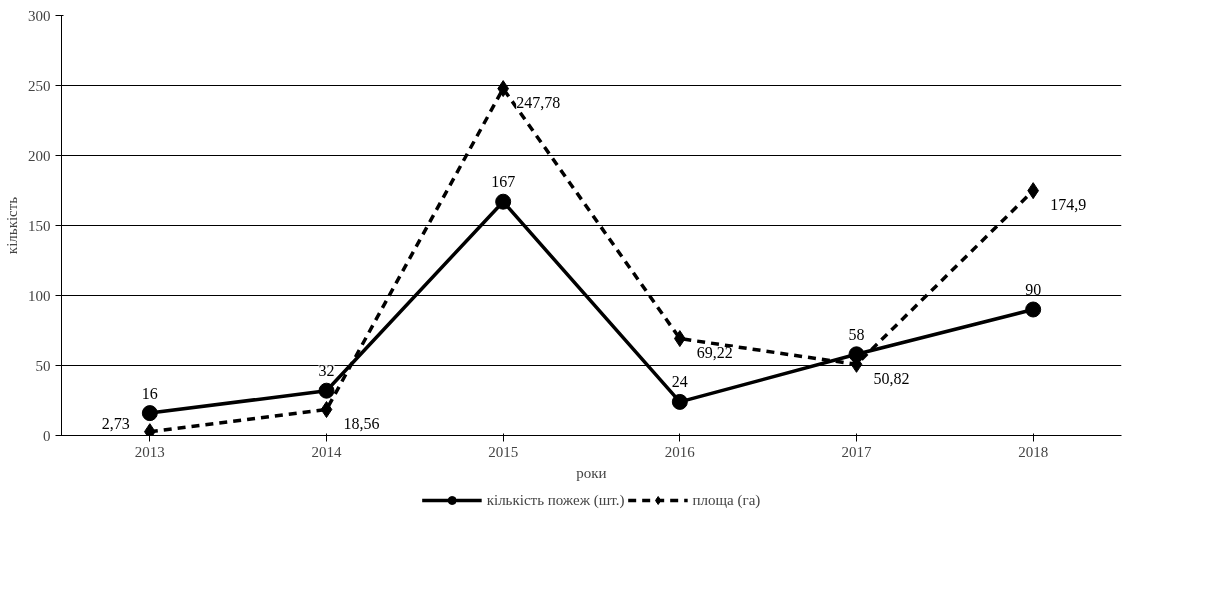 This screenshot has width=1205, height=594. What do you see at coordinates (555, 500) in the screenshot?
I see `legend-label: кількість пожеж (шт.)` at bounding box center [555, 500].